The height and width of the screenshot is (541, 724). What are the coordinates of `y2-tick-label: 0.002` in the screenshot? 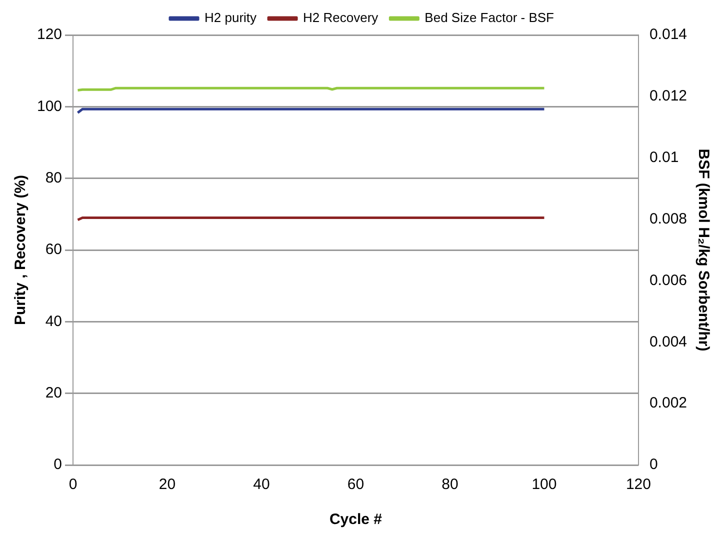 It's located at (668, 403).